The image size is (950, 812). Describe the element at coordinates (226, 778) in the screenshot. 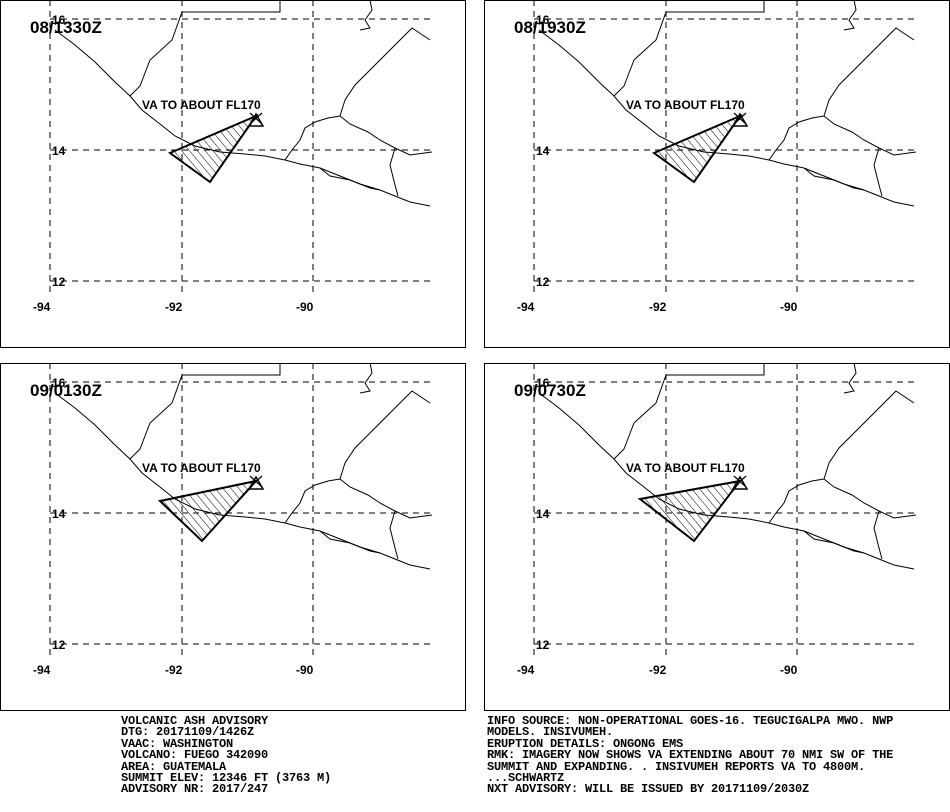

I see `advisory-line: SUMMIT ELEV: 12346 FT (3763 M)` at that location.